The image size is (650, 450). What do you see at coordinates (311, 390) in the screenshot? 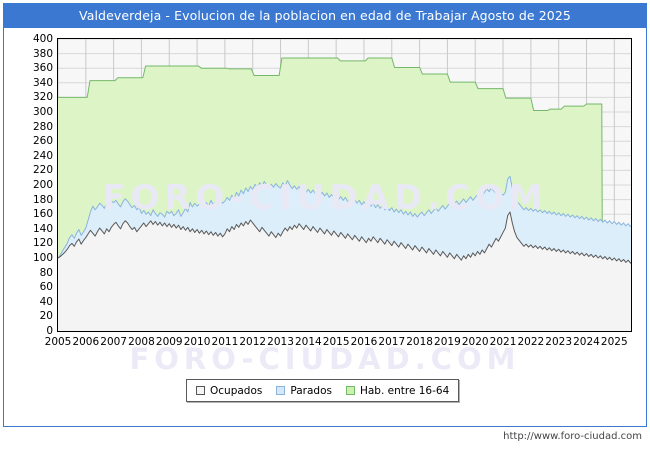
I see `legend-item-label: Parados` at bounding box center [311, 390].